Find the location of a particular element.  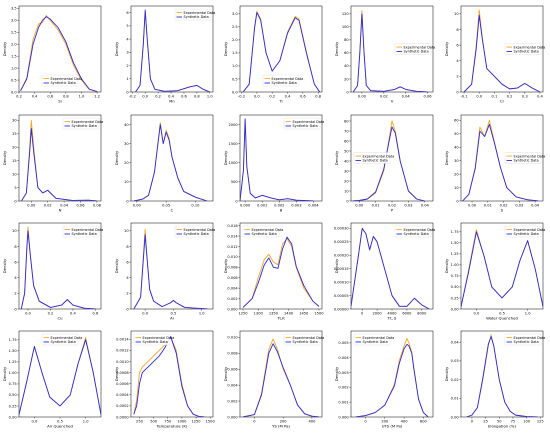

x-tick-label: 0.2 is located at coordinates (510, 96).